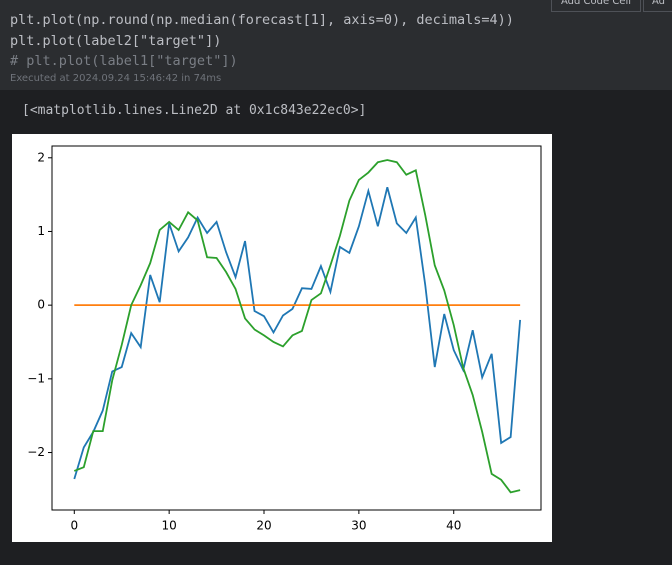 The width and height of the screenshot is (672, 565). What do you see at coordinates (657, 6) in the screenshot?
I see `add-markdown-button: Ad` at bounding box center [657, 6].